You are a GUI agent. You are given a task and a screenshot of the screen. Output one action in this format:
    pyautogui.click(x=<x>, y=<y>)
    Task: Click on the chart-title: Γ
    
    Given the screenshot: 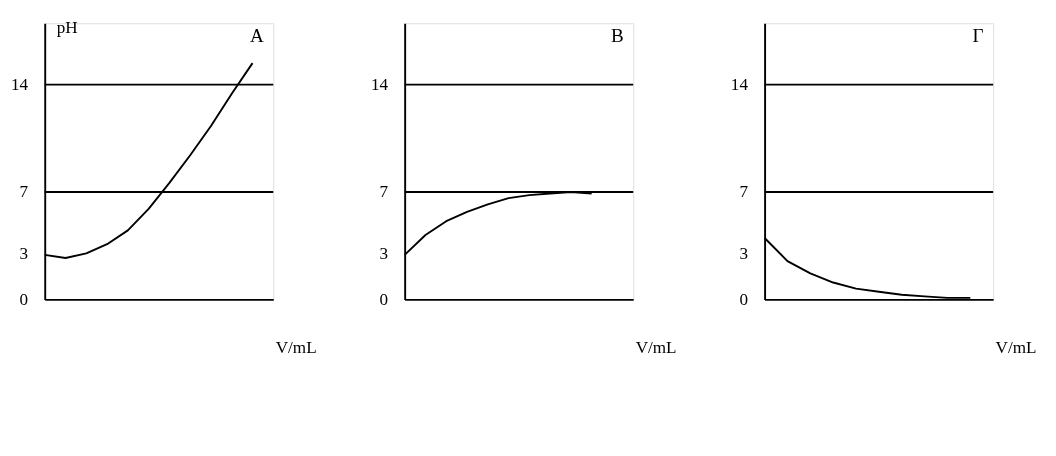 What is the action you would take?
    pyautogui.click(x=978, y=36)
    